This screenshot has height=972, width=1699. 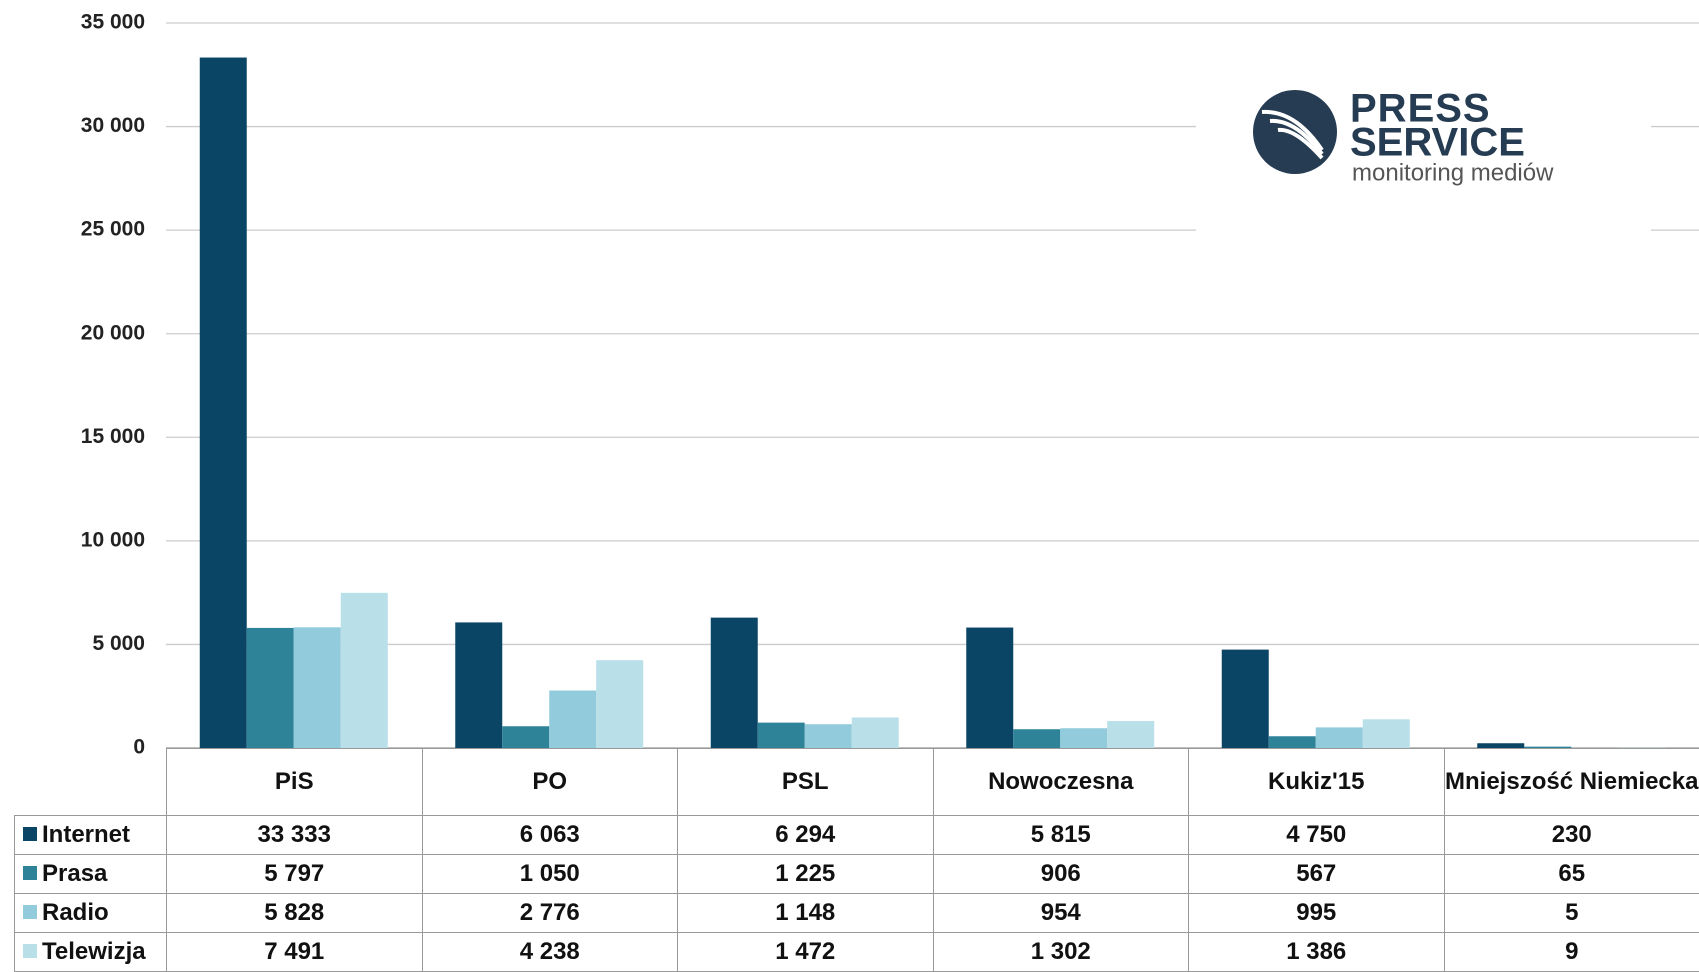 I want to click on legend-cell: Telewizja, so click(x=91, y=952).